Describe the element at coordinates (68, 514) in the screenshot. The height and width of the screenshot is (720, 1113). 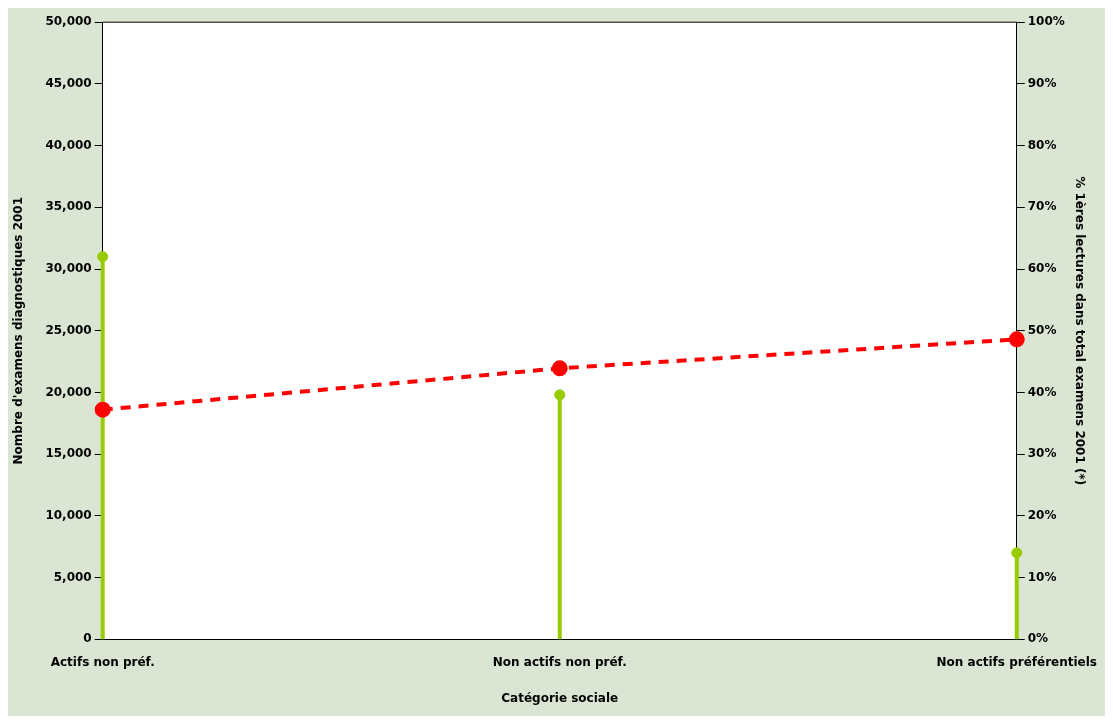
I see `y-tick-label: 10,000` at that location.